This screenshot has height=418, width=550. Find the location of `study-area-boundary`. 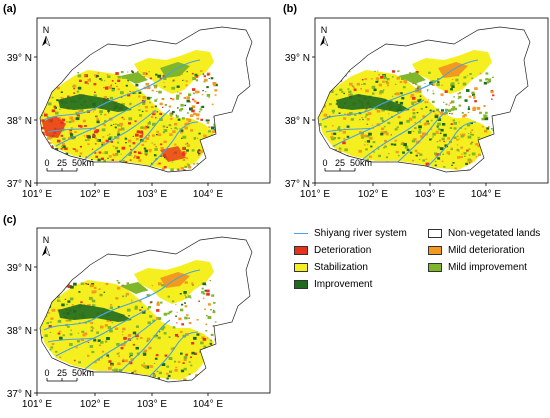

study-area-boundary is located at coordinates (146, 99).